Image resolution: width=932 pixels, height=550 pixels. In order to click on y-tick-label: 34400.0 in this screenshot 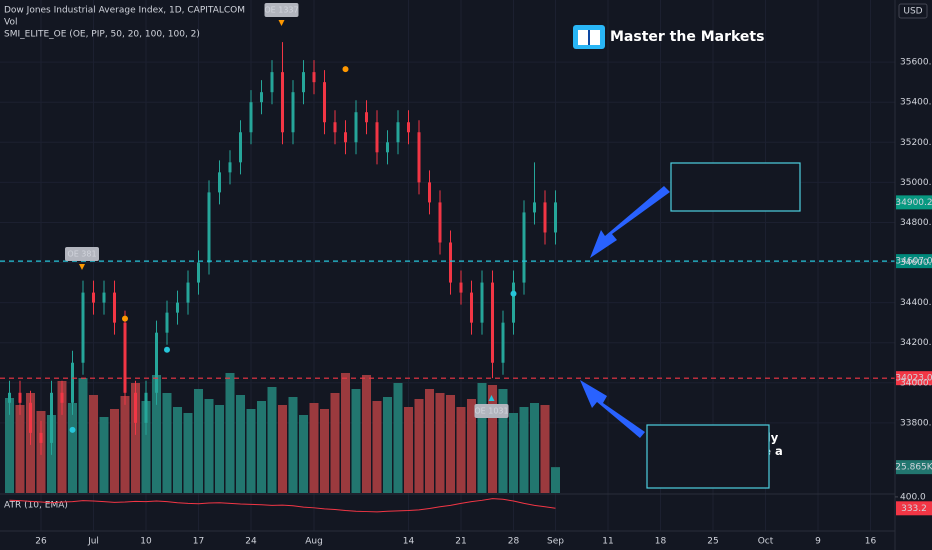, I will do `click(916, 303)`.